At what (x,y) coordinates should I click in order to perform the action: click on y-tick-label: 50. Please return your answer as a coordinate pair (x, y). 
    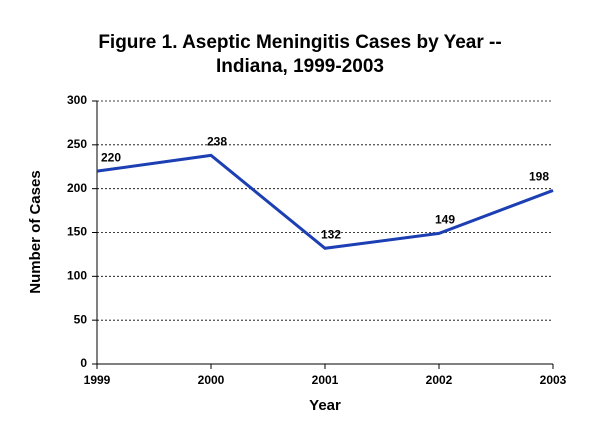
    Looking at the image, I should click on (81, 319).